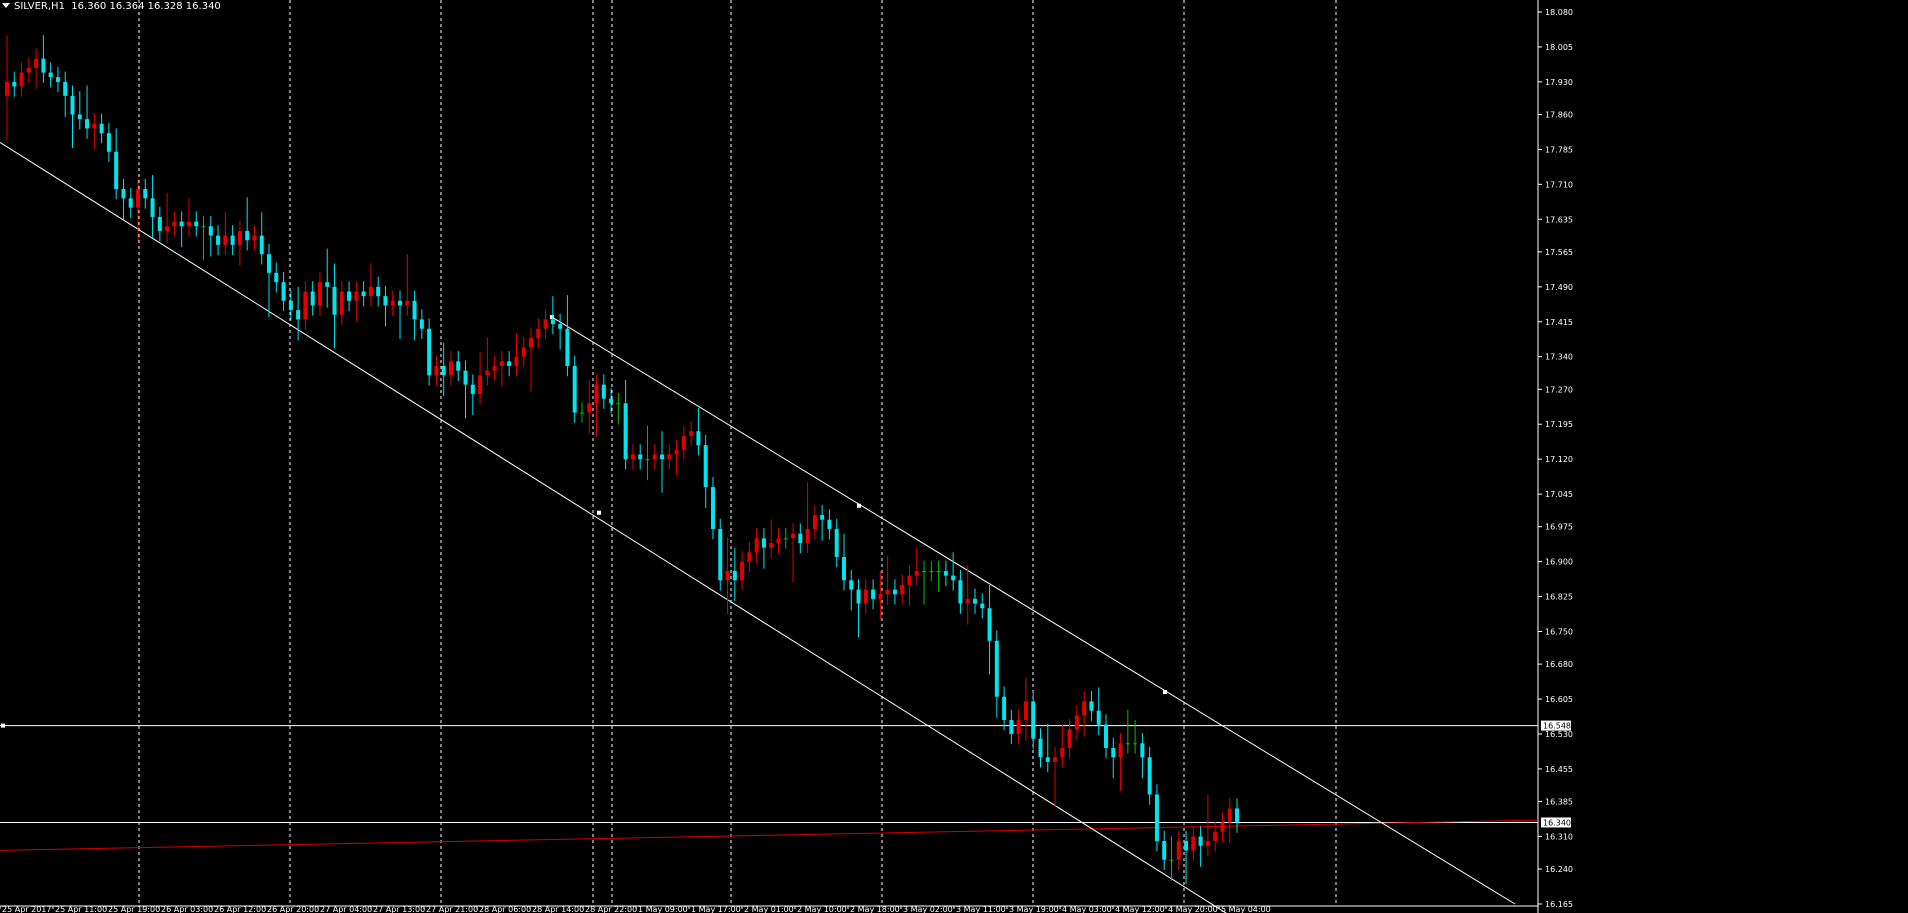 The image size is (1908, 913). I want to click on dropdown-triangle-icon, so click(6, 5).